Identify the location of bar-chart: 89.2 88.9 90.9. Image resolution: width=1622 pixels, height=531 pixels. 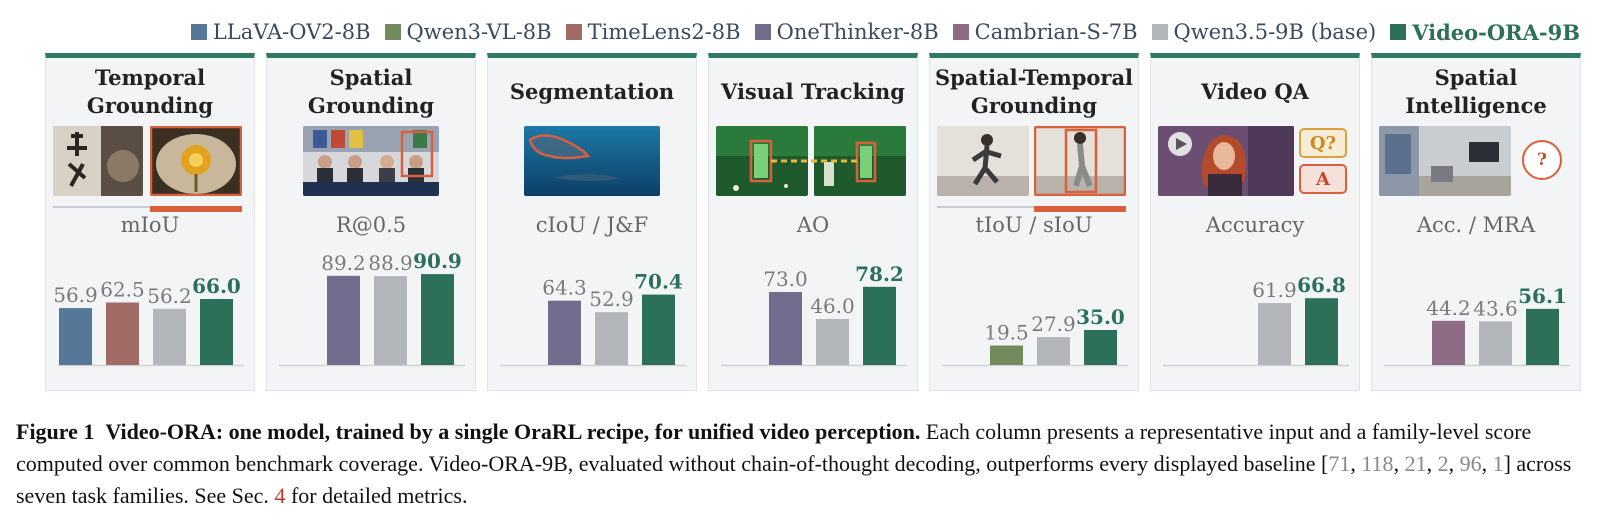
(372, 308).